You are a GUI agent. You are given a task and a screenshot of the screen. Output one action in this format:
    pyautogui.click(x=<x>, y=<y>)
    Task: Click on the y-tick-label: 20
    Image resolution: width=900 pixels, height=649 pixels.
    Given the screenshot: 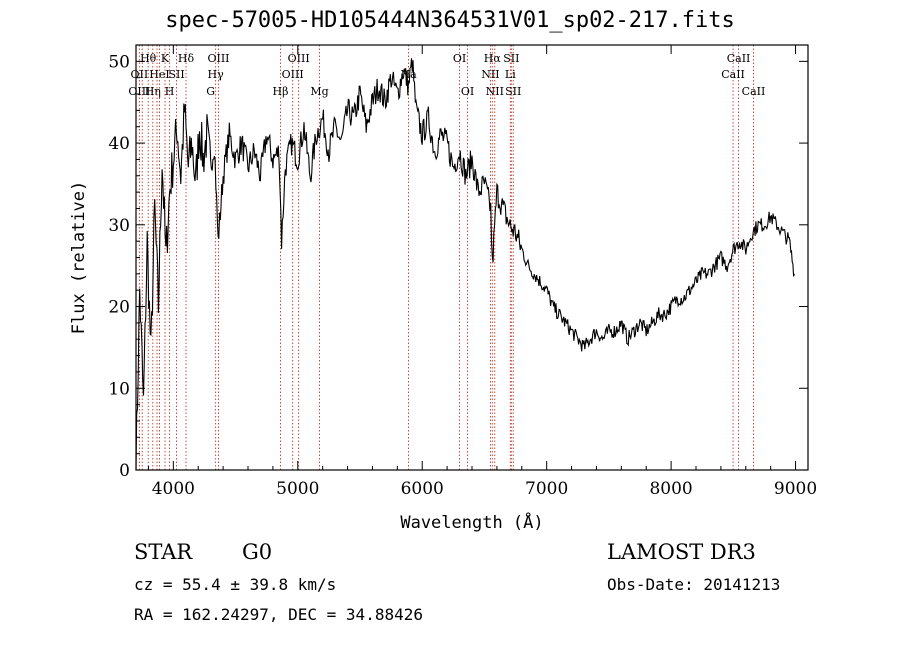 What is the action you would take?
    pyautogui.click(x=119, y=308)
    